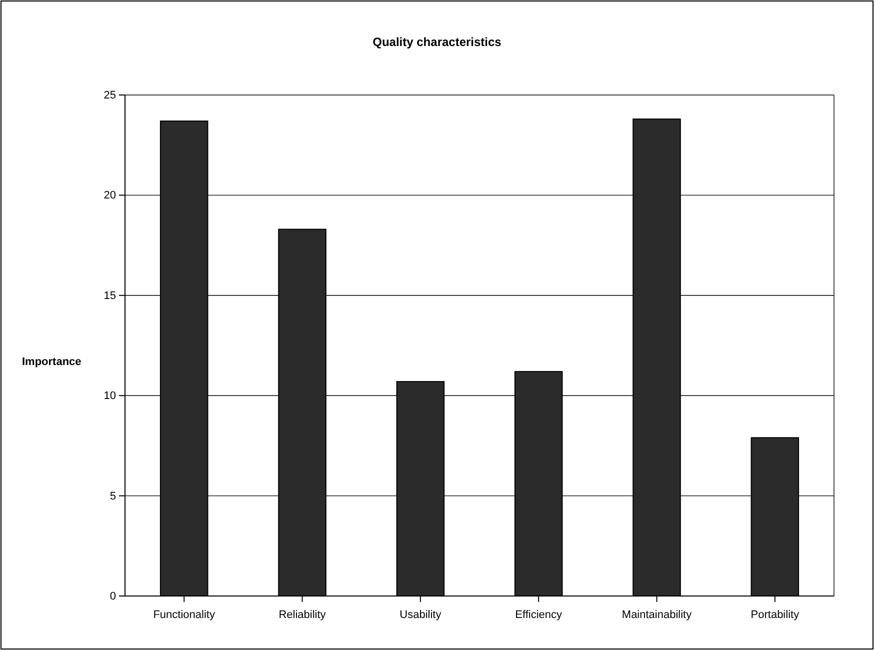 This screenshot has width=874, height=650. I want to click on x-tick-label: Portability, so click(775, 615).